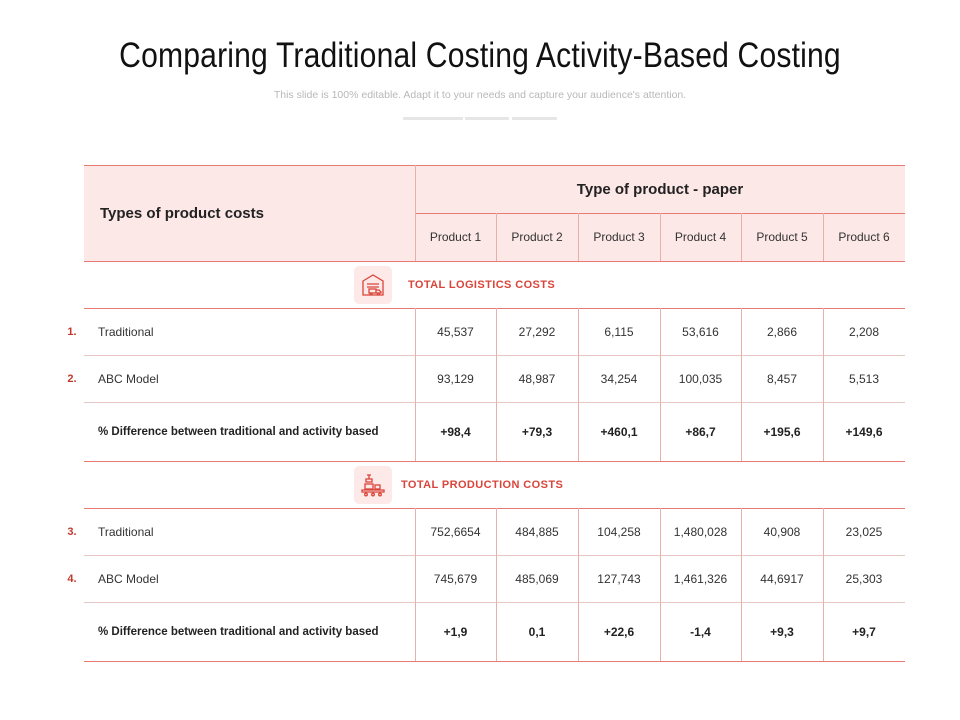  Describe the element at coordinates (864, 431) in the screenshot. I see `difference-cell: +149,6` at that location.